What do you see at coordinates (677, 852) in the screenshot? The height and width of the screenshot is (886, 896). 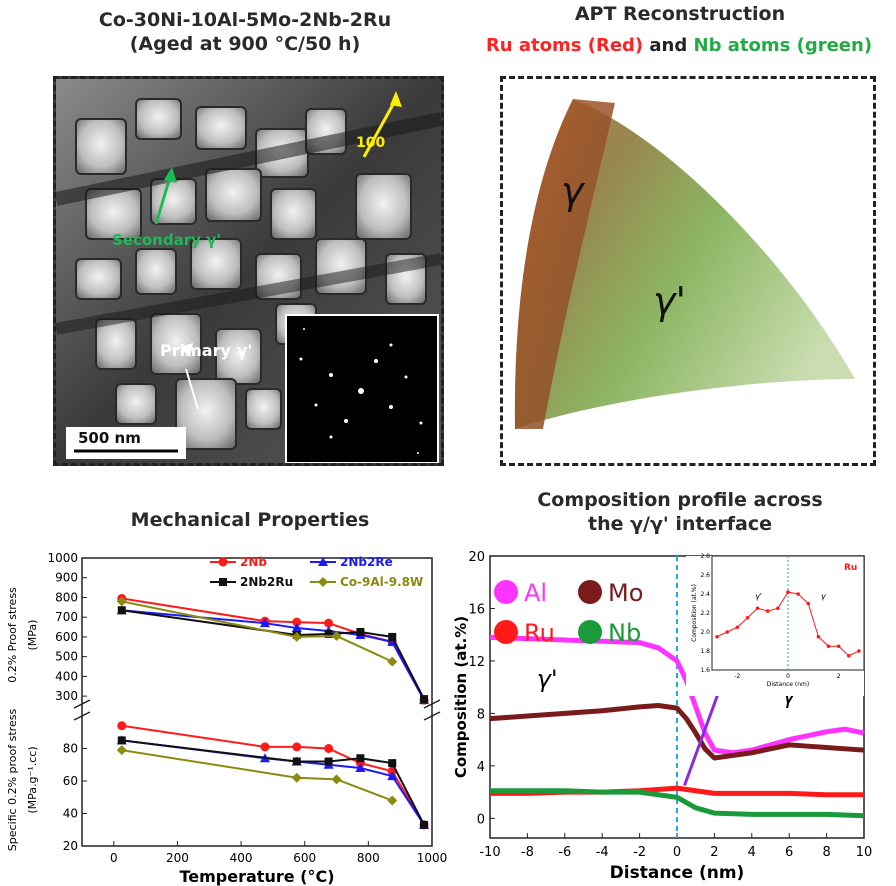 I see `x-tick-label: 0` at bounding box center [677, 852].